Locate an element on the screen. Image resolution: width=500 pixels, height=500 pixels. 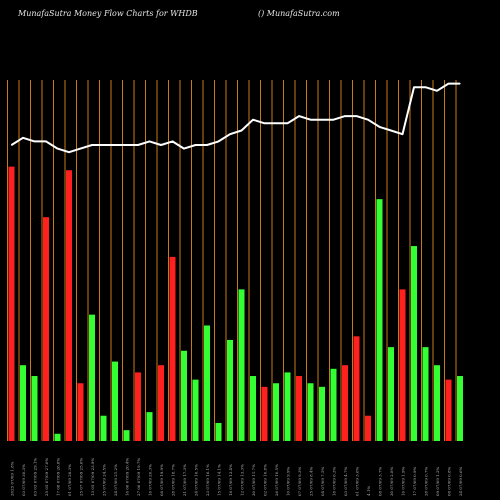
x-tick-label: 08 07/09 0.8% is located at coordinates (449, 481).